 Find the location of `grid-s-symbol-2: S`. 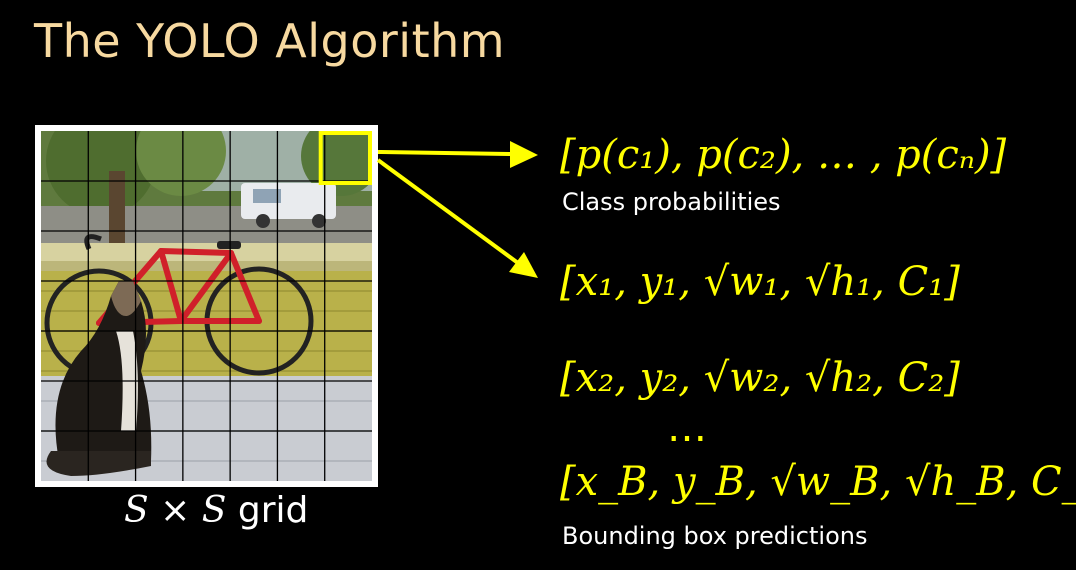

grid-s-symbol-2: S is located at coordinates (214, 510).